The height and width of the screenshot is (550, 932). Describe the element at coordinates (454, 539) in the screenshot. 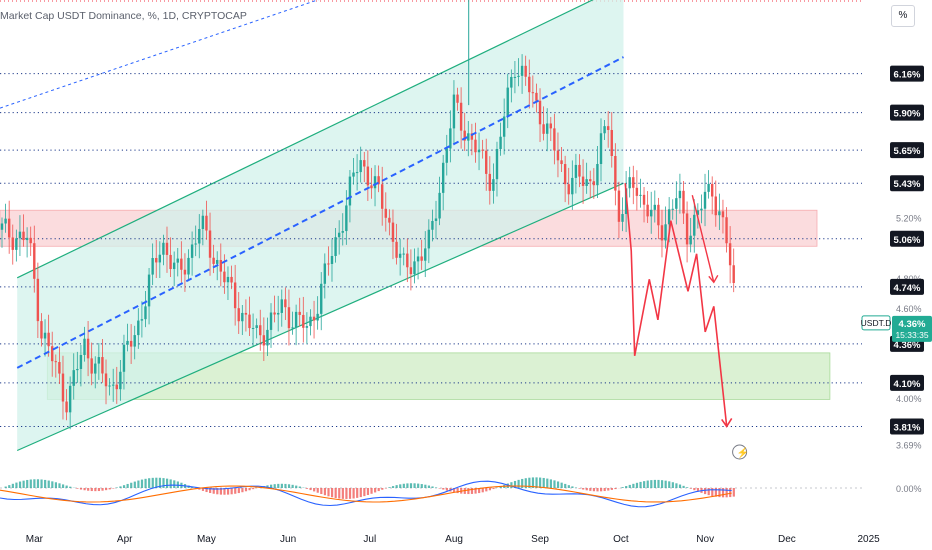

I see `x-axis-label: Aug` at that location.